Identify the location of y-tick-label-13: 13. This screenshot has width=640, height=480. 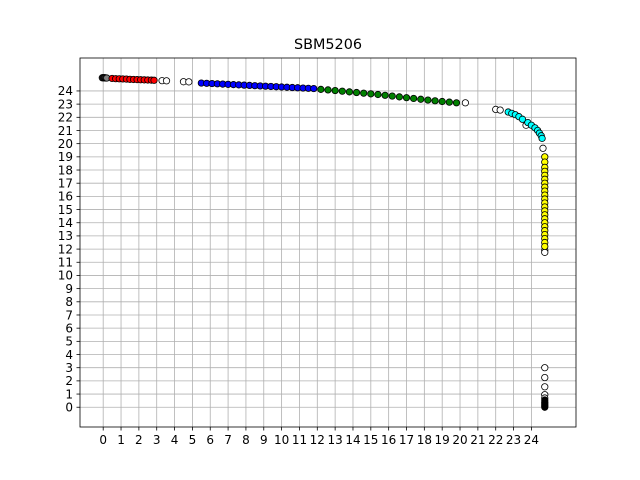
(65, 236).